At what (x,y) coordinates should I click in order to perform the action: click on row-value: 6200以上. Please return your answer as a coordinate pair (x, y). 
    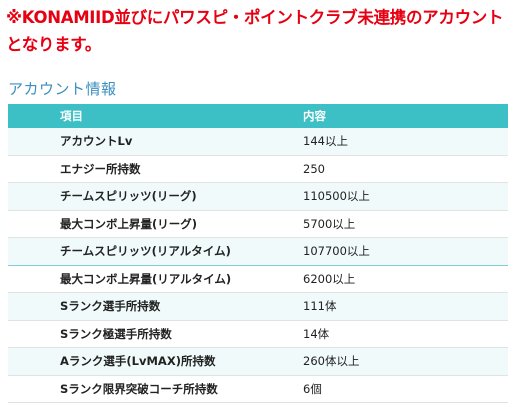
    Looking at the image, I should click on (390, 279).